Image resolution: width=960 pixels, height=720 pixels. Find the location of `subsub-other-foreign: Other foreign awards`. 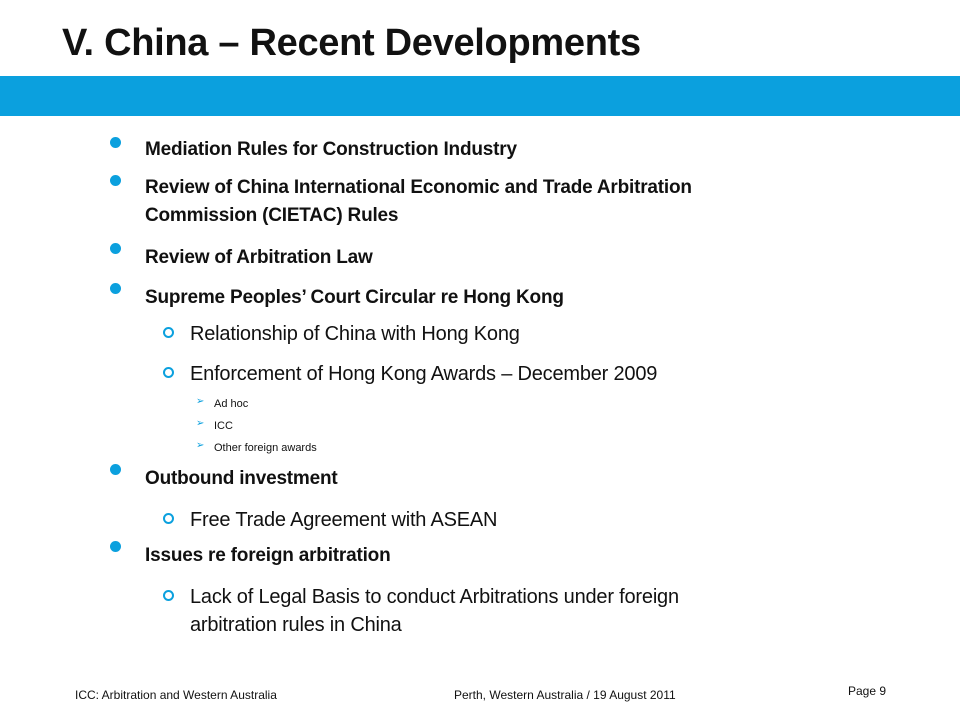

subsub-other-foreign: Other foreign awards is located at coordinates (265, 447).